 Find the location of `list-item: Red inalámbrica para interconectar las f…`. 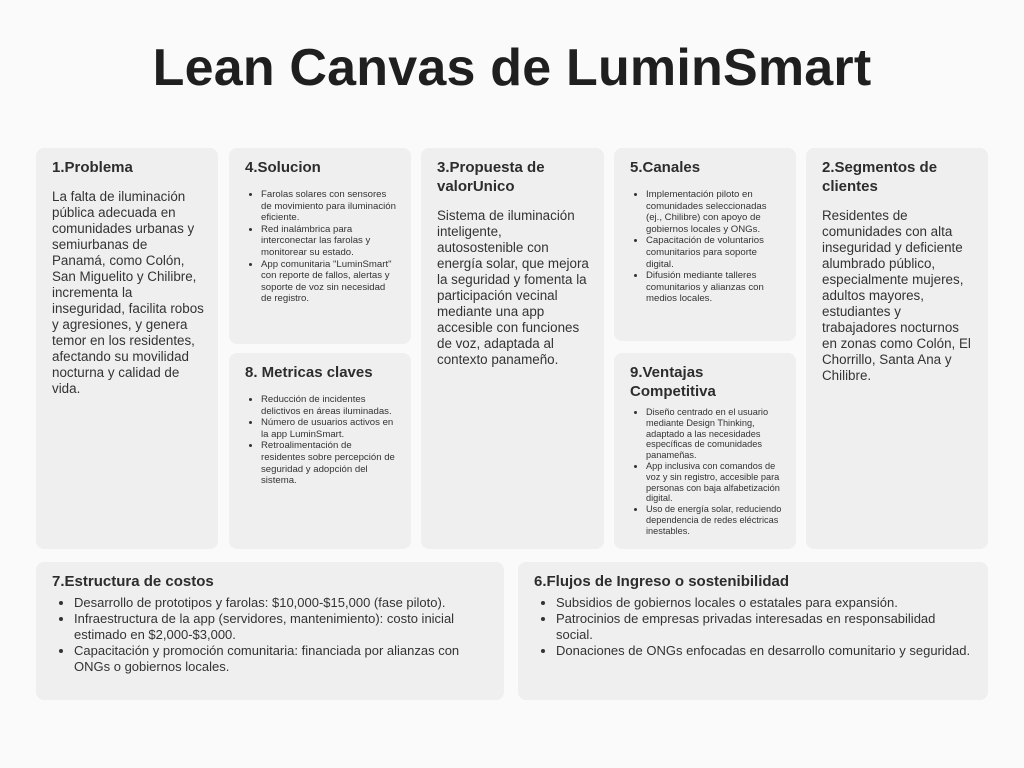

list-item: Red inalámbrica para interconectar las f… is located at coordinates (329, 241).